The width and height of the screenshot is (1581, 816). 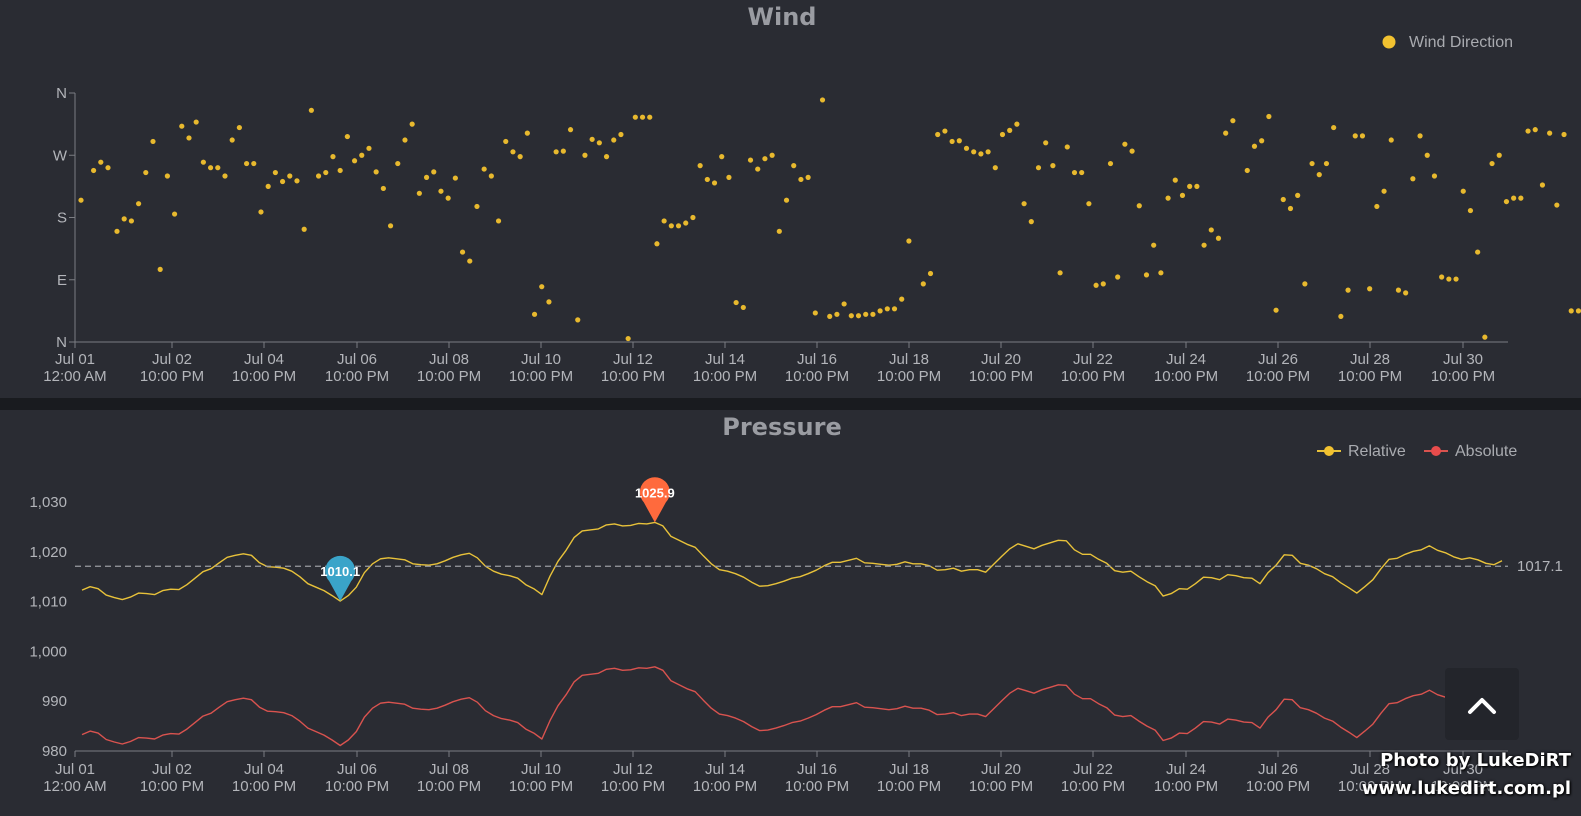 I want to click on wind-y-tick-label: E, so click(x=62, y=280).